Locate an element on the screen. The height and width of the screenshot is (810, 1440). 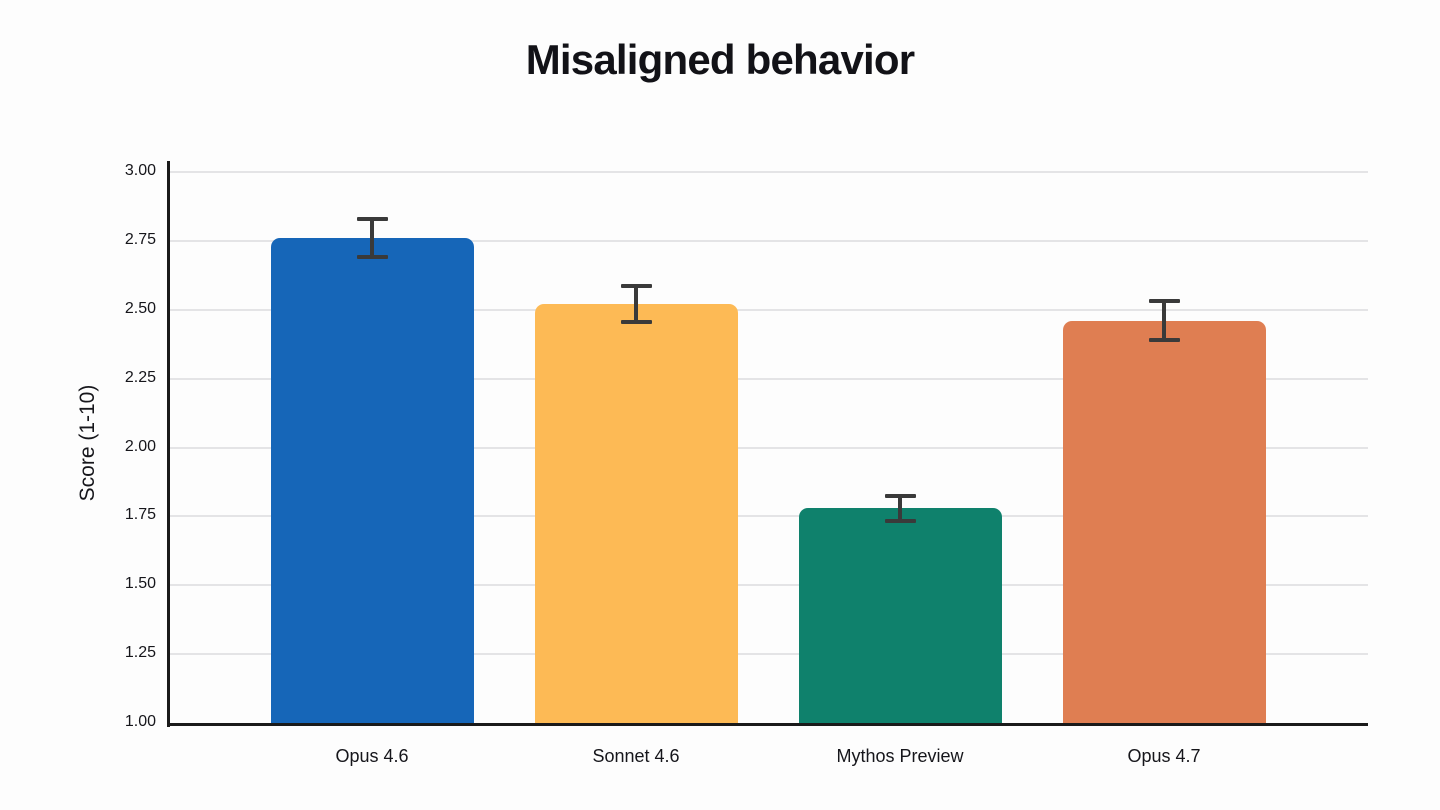
bar-mythos-preview is located at coordinates (900, 615).